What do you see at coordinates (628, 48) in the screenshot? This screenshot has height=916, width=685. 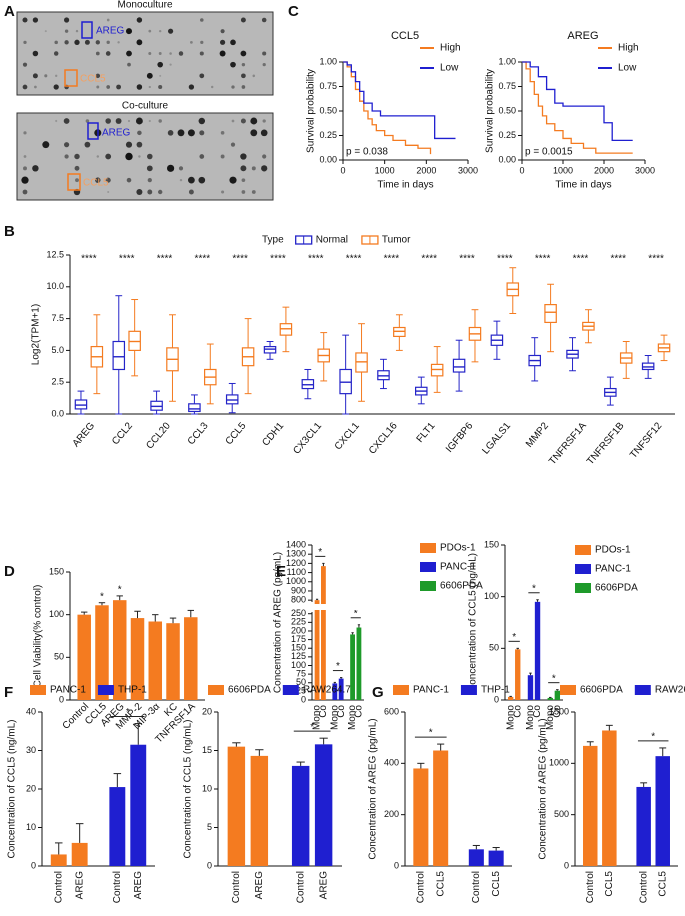 I see `legend-label: High` at bounding box center [628, 48].